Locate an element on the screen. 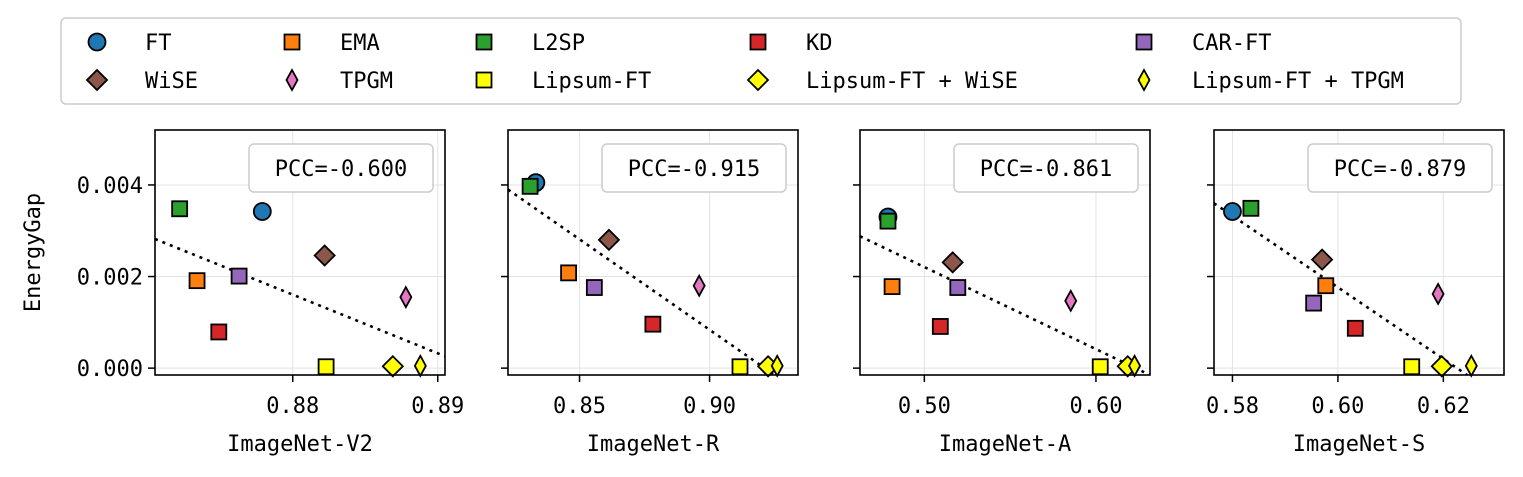 The image size is (1523, 477). ft-legend-marker is located at coordinates (97, 42).